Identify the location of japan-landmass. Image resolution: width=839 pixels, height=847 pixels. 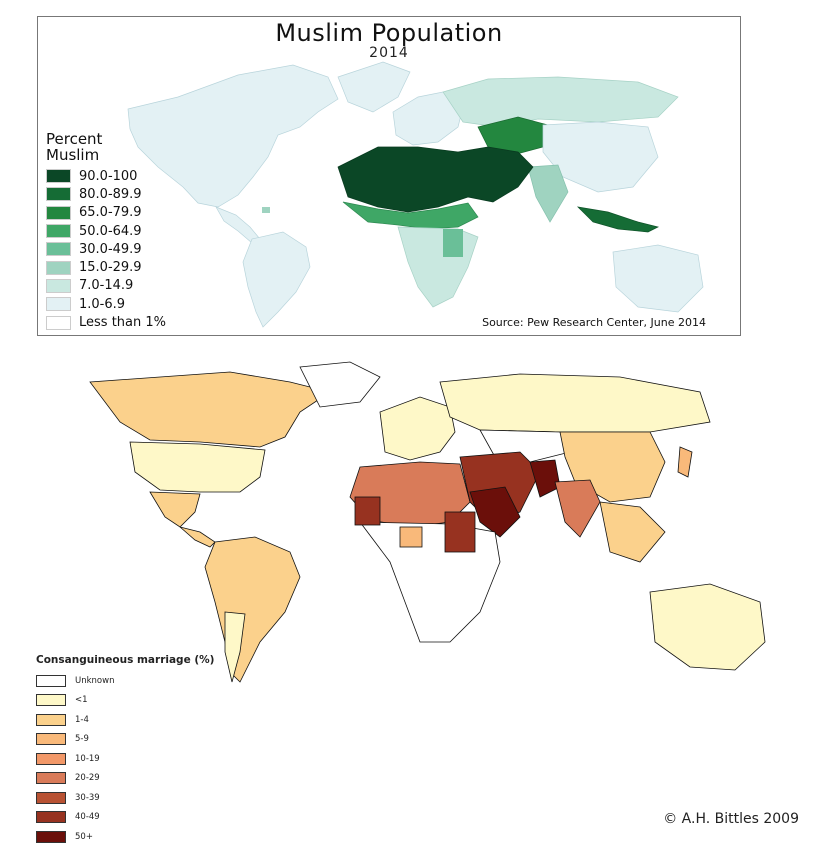
(685, 462).